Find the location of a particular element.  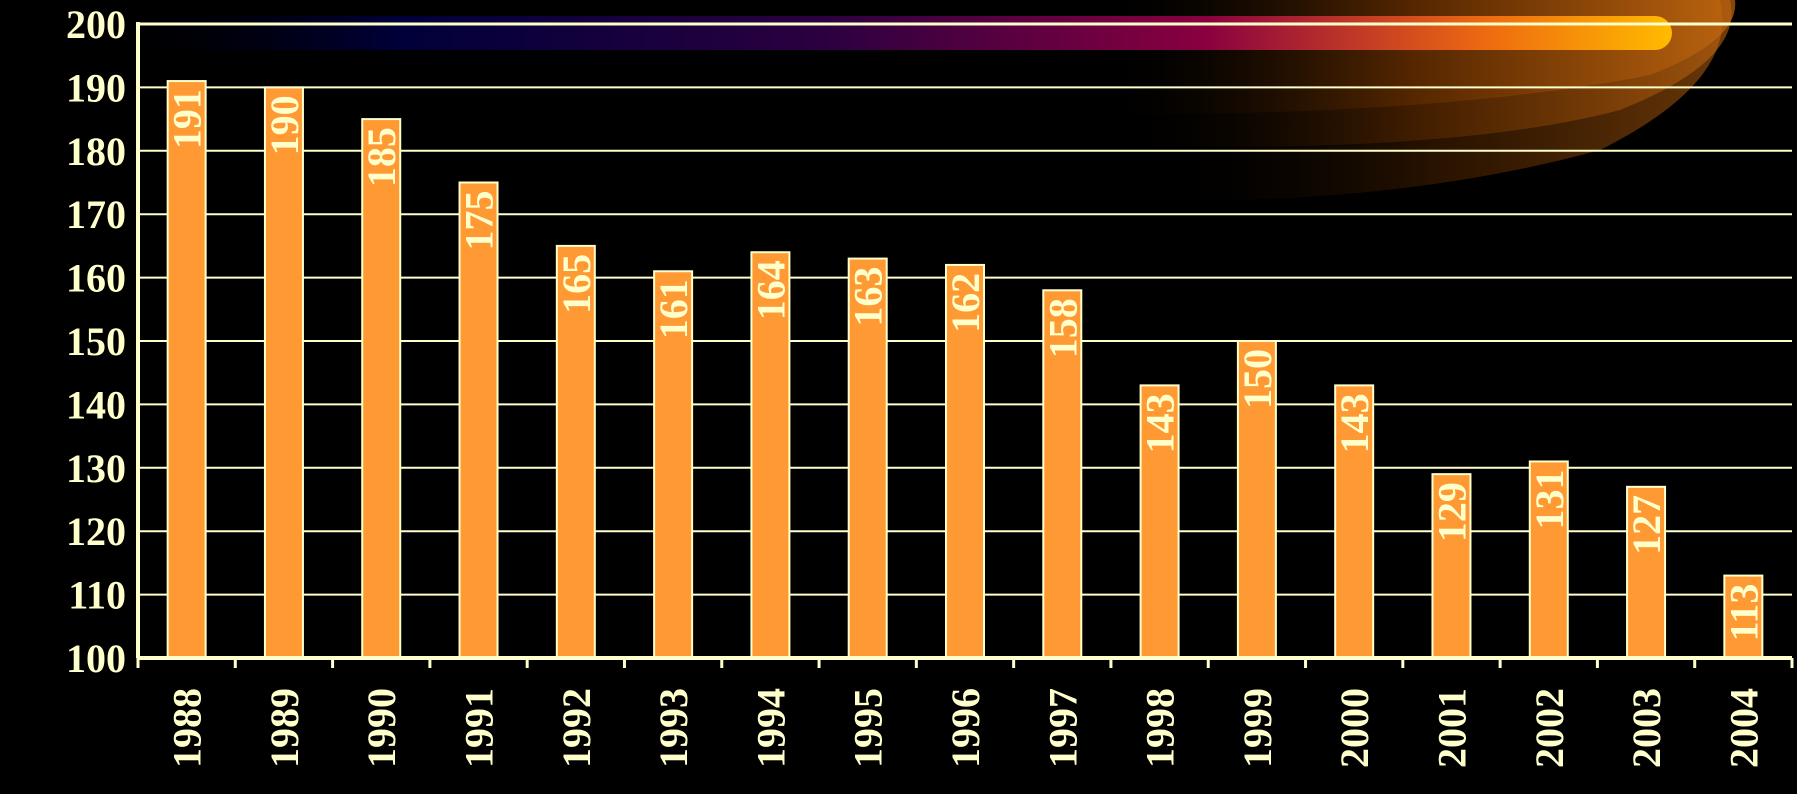

x-tick-label-1995: 1995 is located at coordinates (868, 728).